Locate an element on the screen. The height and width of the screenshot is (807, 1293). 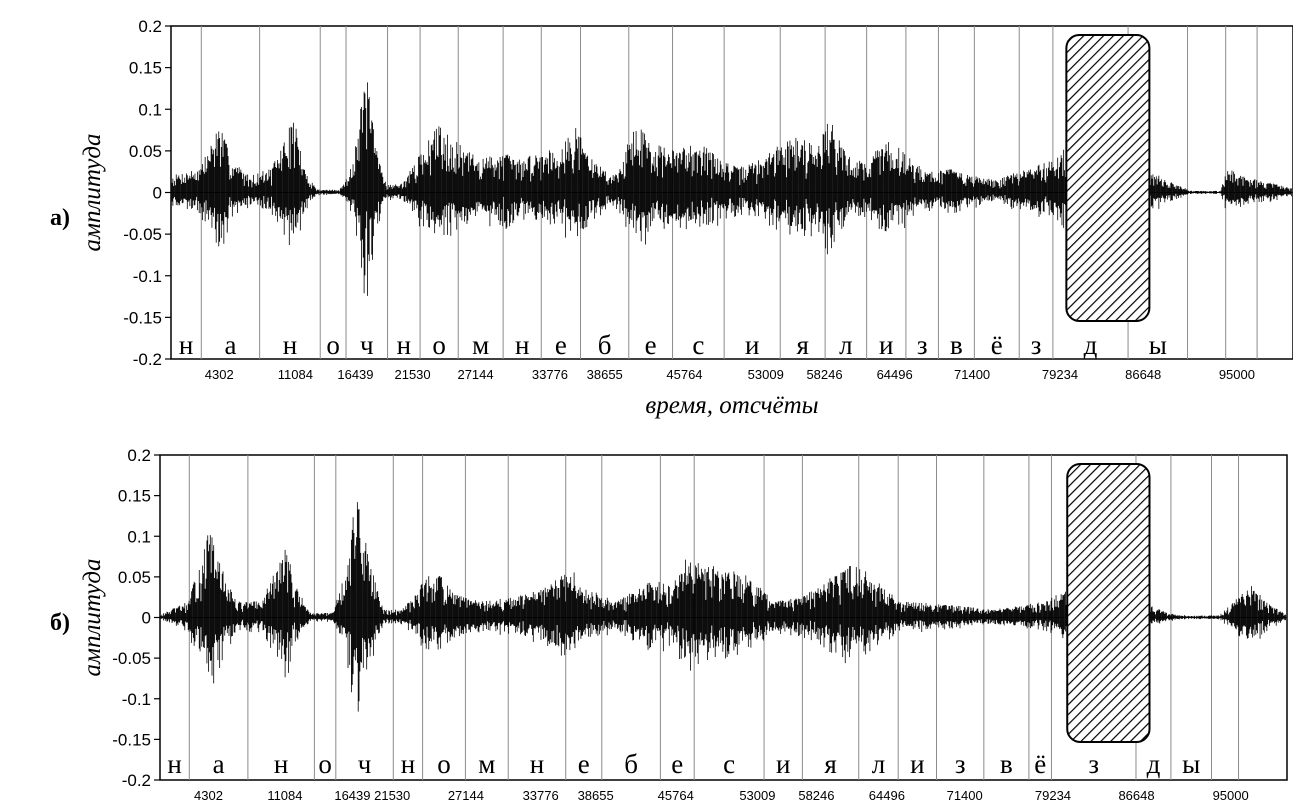
x-tick-label-7: 53009 is located at coordinates (757, 795).